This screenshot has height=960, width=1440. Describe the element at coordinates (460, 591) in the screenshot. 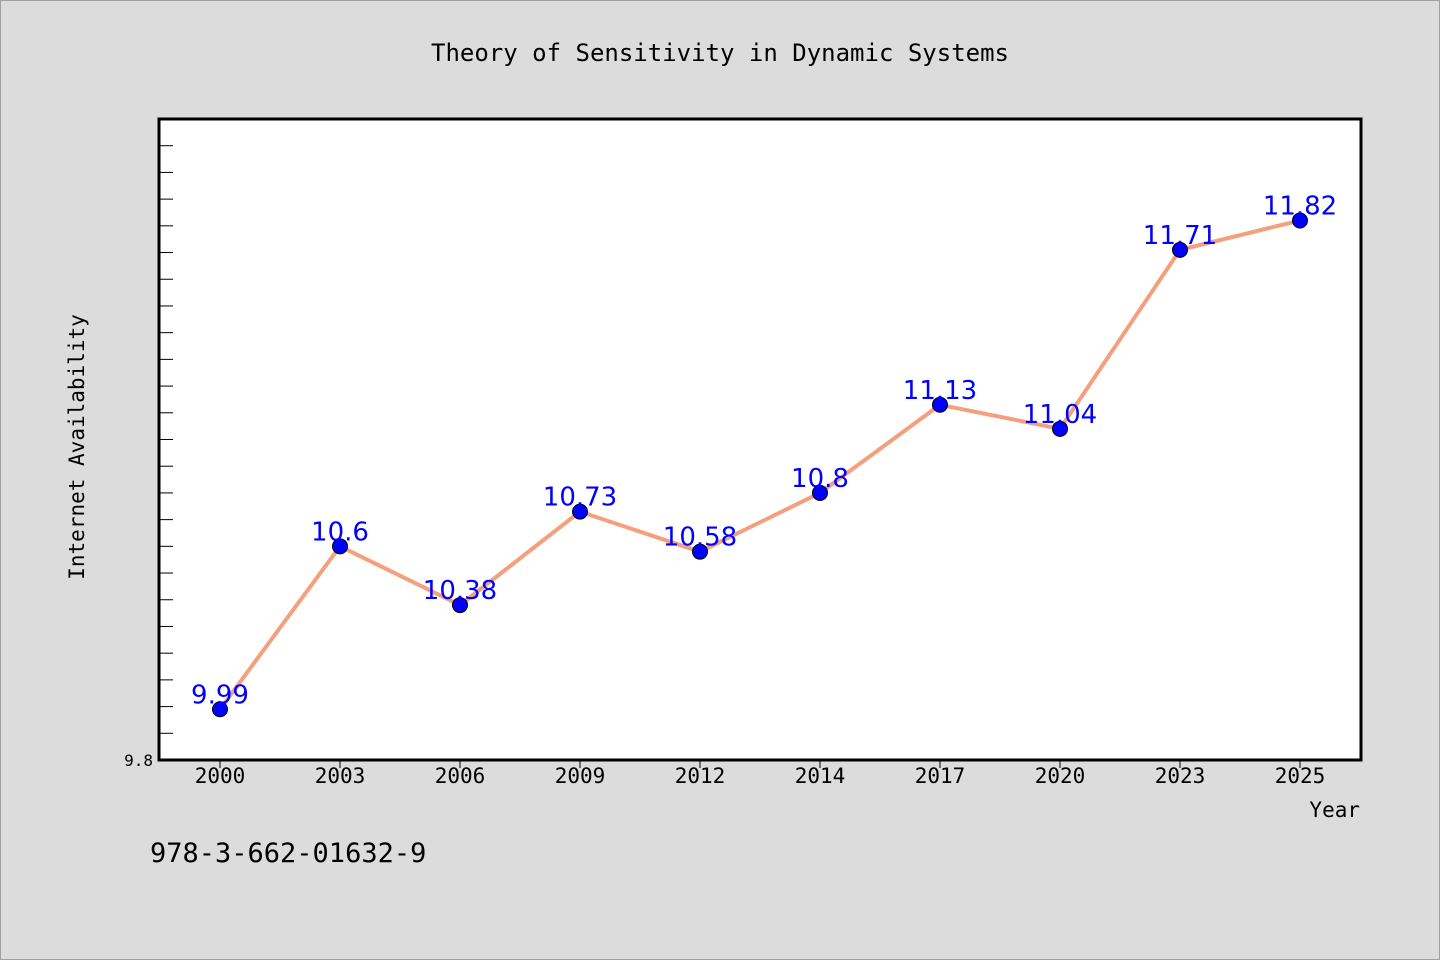

I see `data-label: 10.38` at that location.